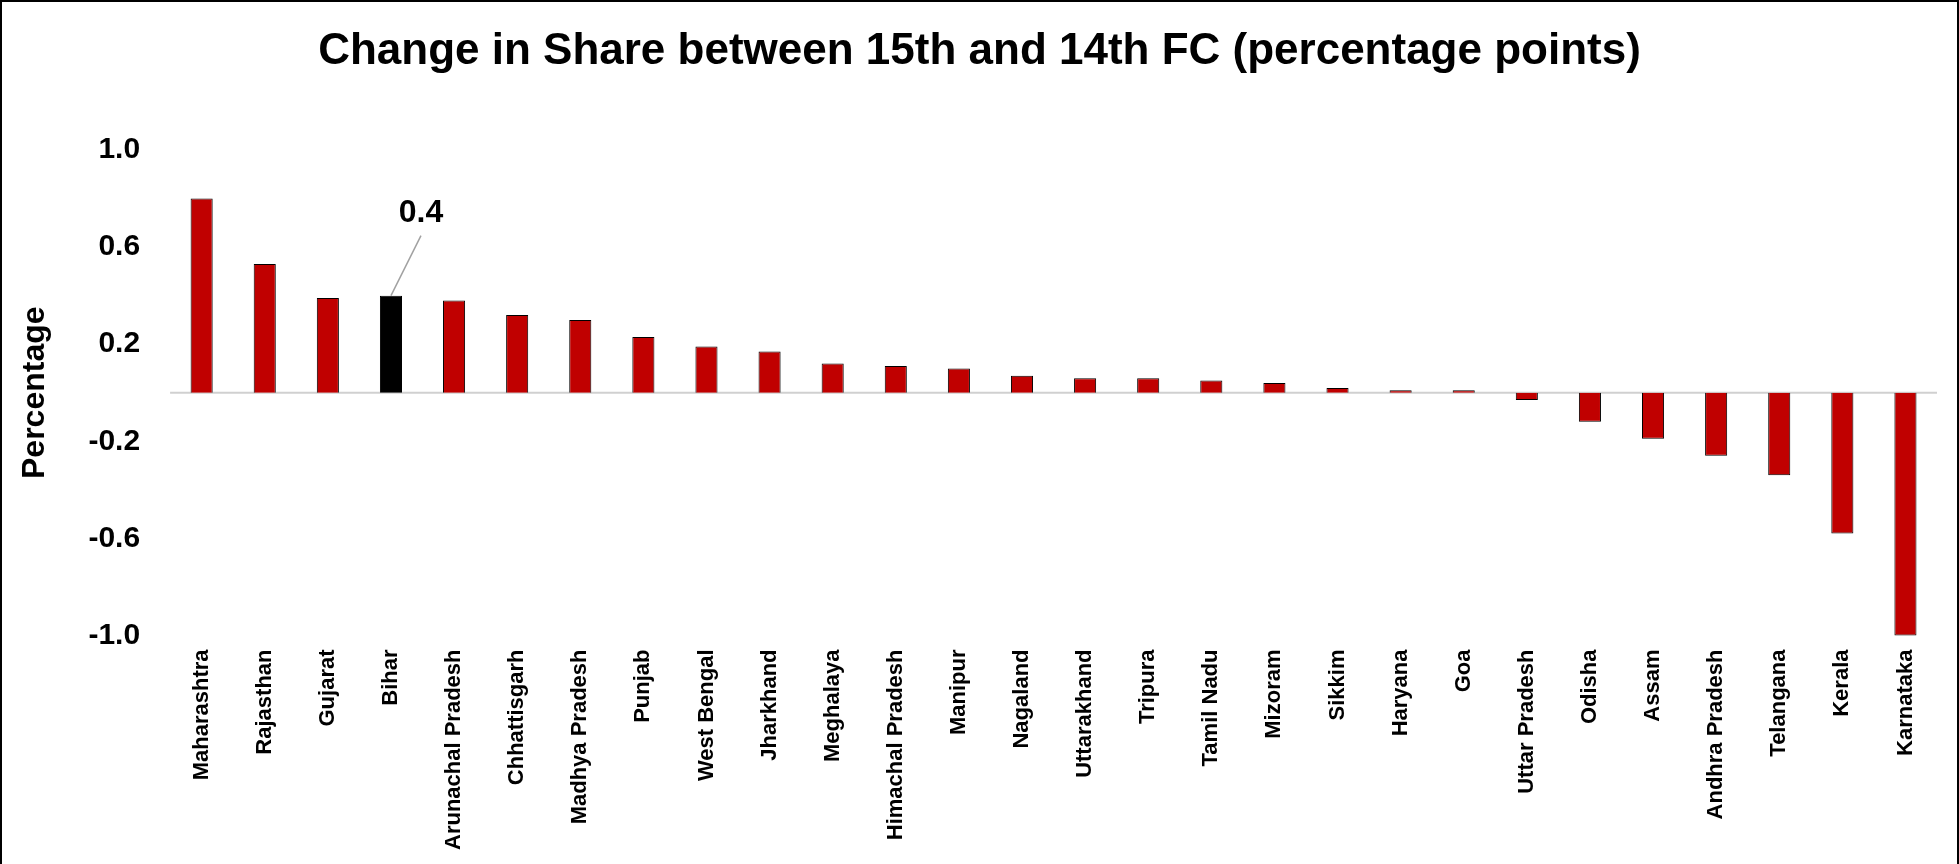  What do you see at coordinates (114, 536) in the screenshot?
I see `y-tick-label: -0.6` at bounding box center [114, 536].